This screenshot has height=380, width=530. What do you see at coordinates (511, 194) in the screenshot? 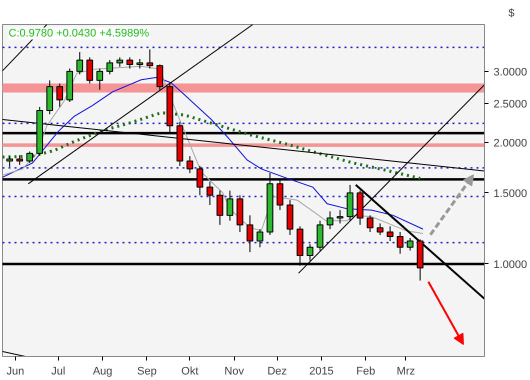
I see `y-tick-label: 1.5000` at bounding box center [511, 194].